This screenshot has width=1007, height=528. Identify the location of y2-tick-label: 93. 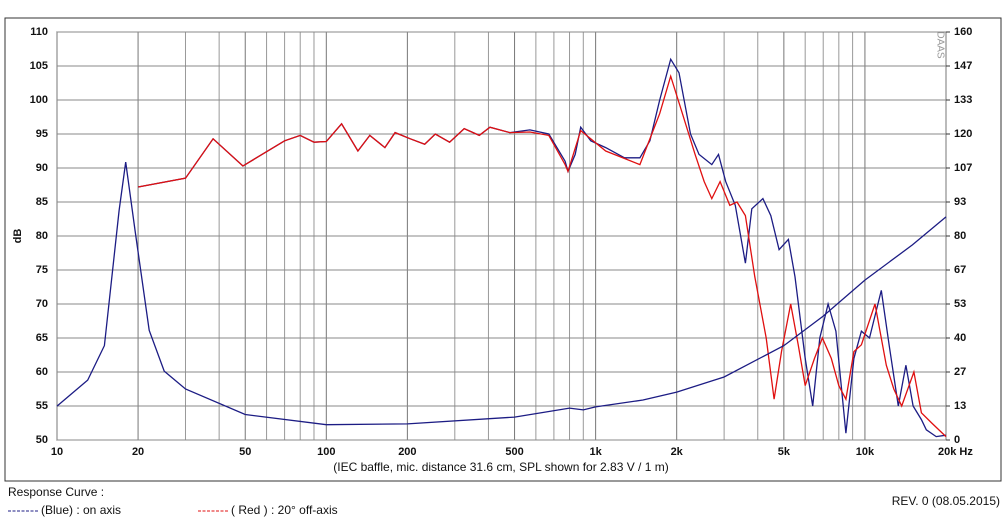
(960, 202).